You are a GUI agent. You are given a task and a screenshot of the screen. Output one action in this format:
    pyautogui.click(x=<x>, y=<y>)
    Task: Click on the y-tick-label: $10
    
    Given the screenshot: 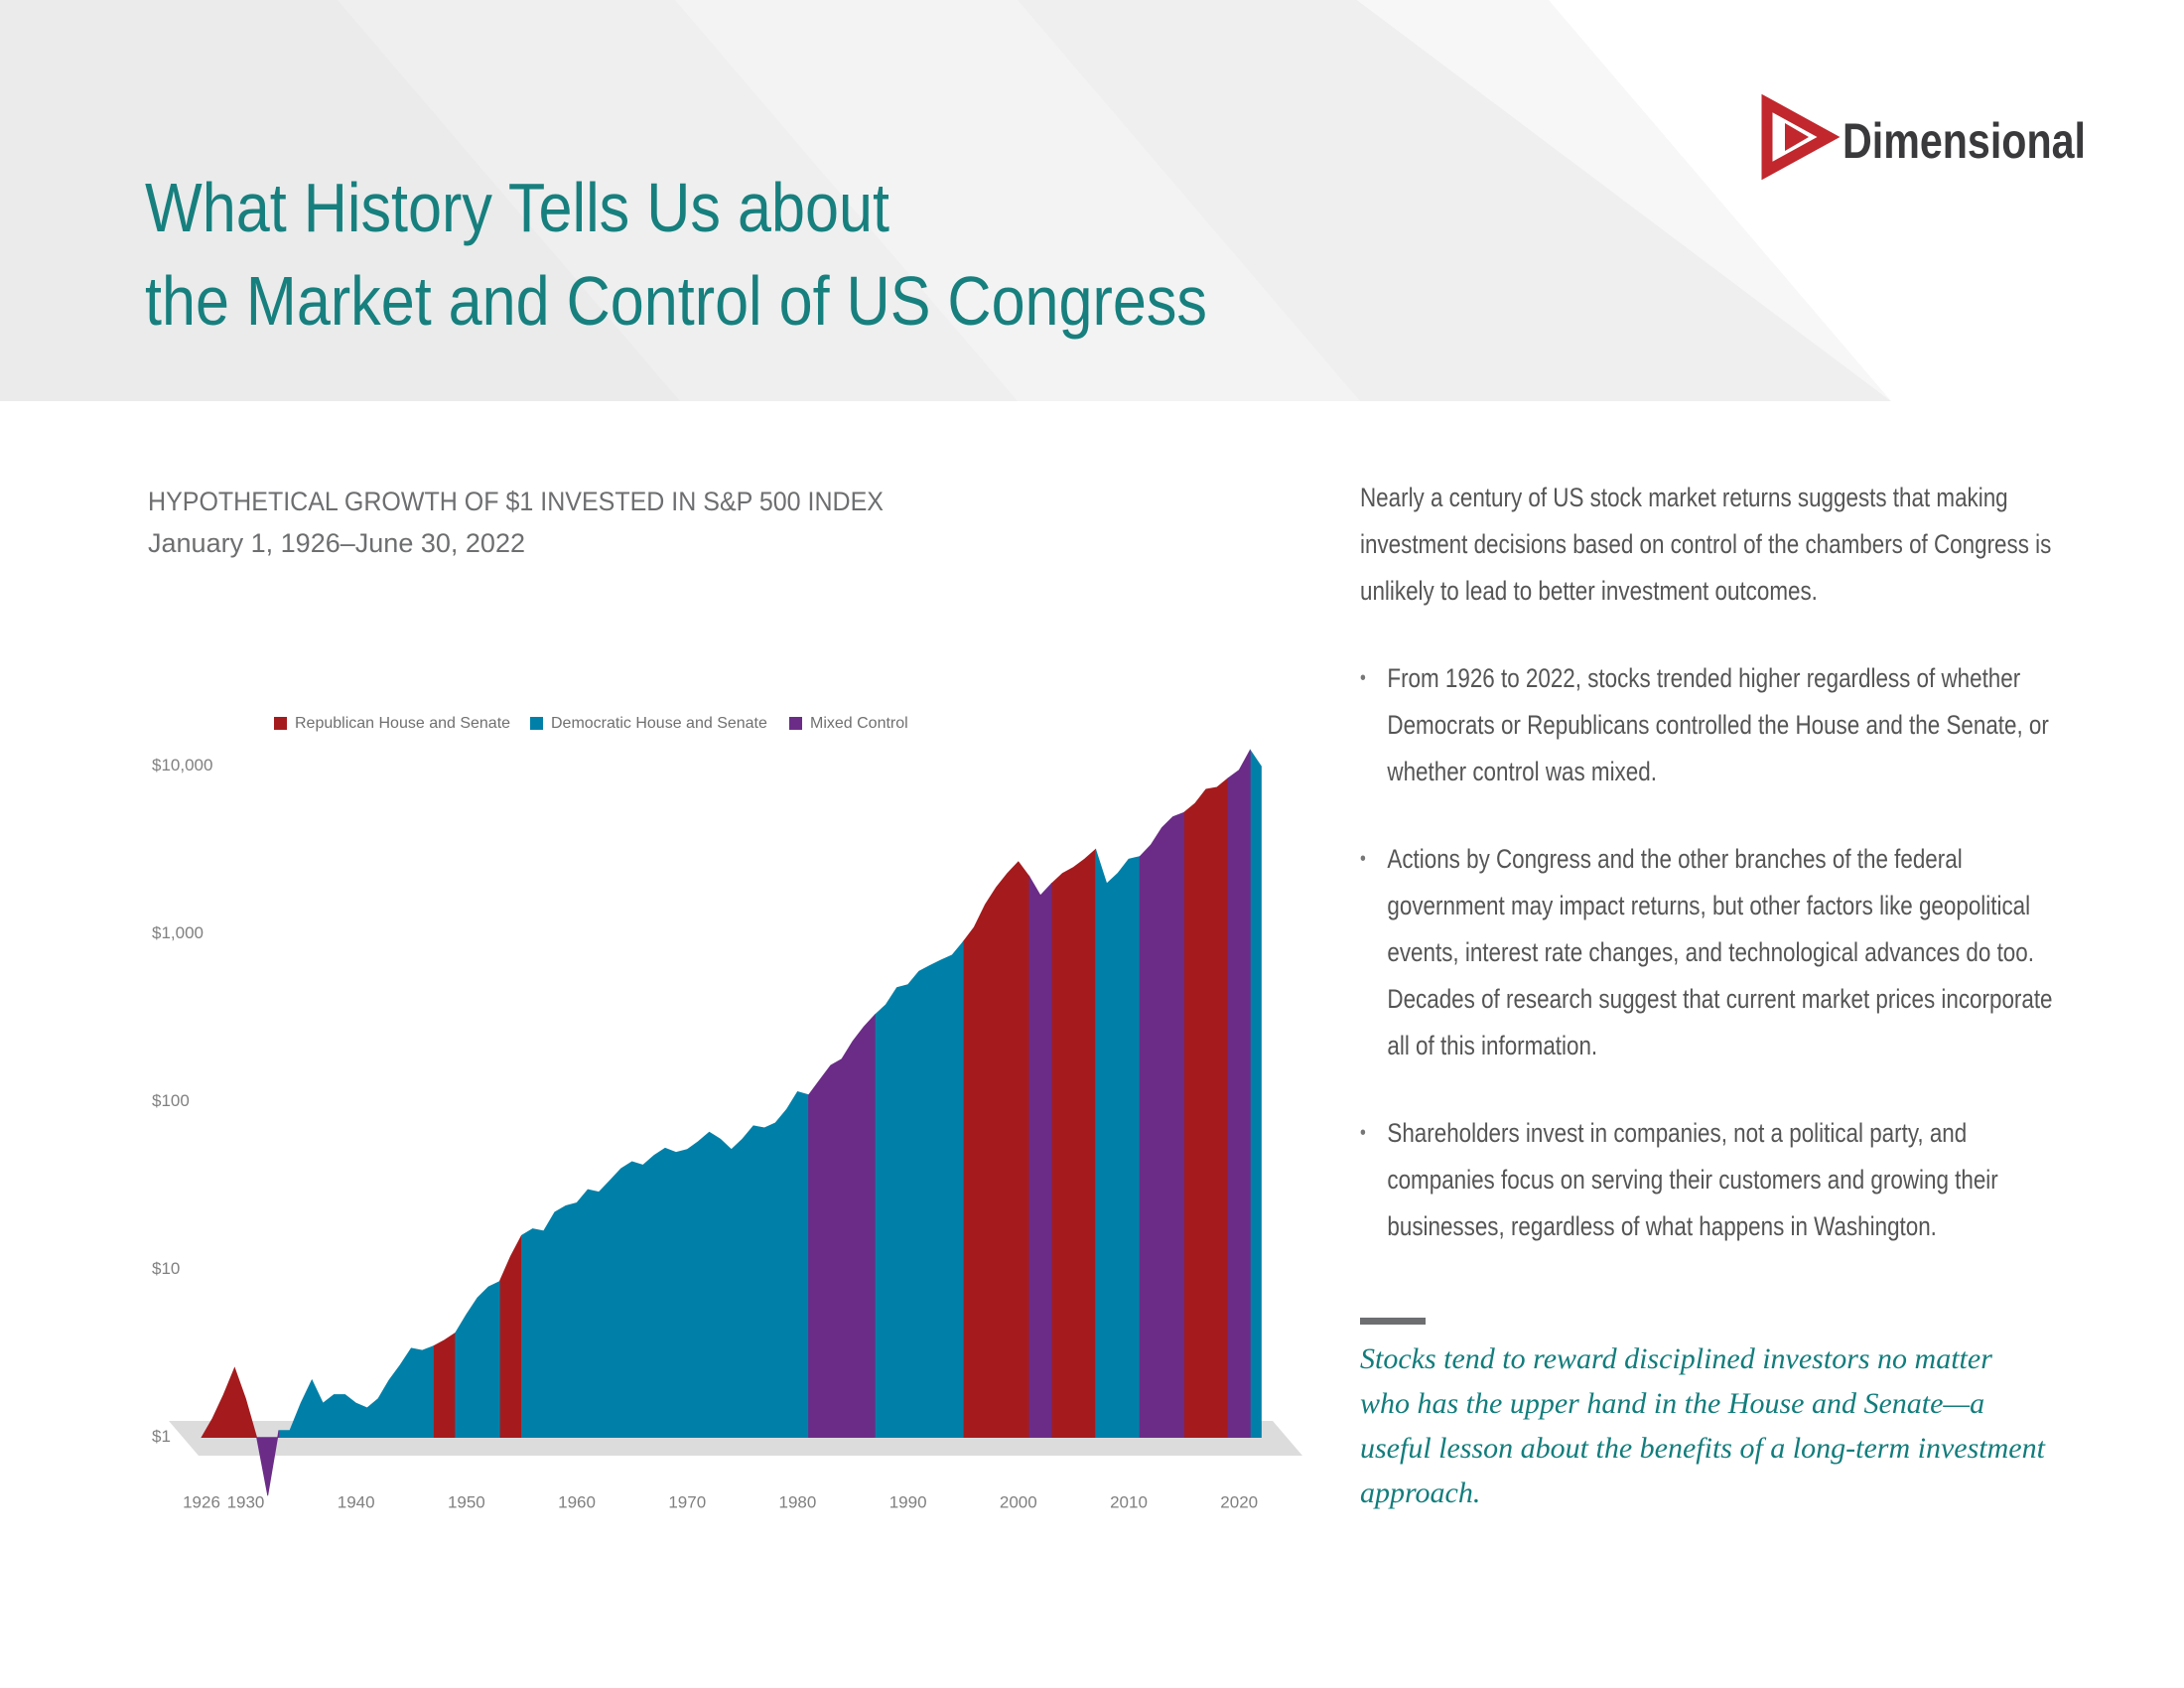 What is the action you would take?
    pyautogui.click(x=166, y=1268)
    